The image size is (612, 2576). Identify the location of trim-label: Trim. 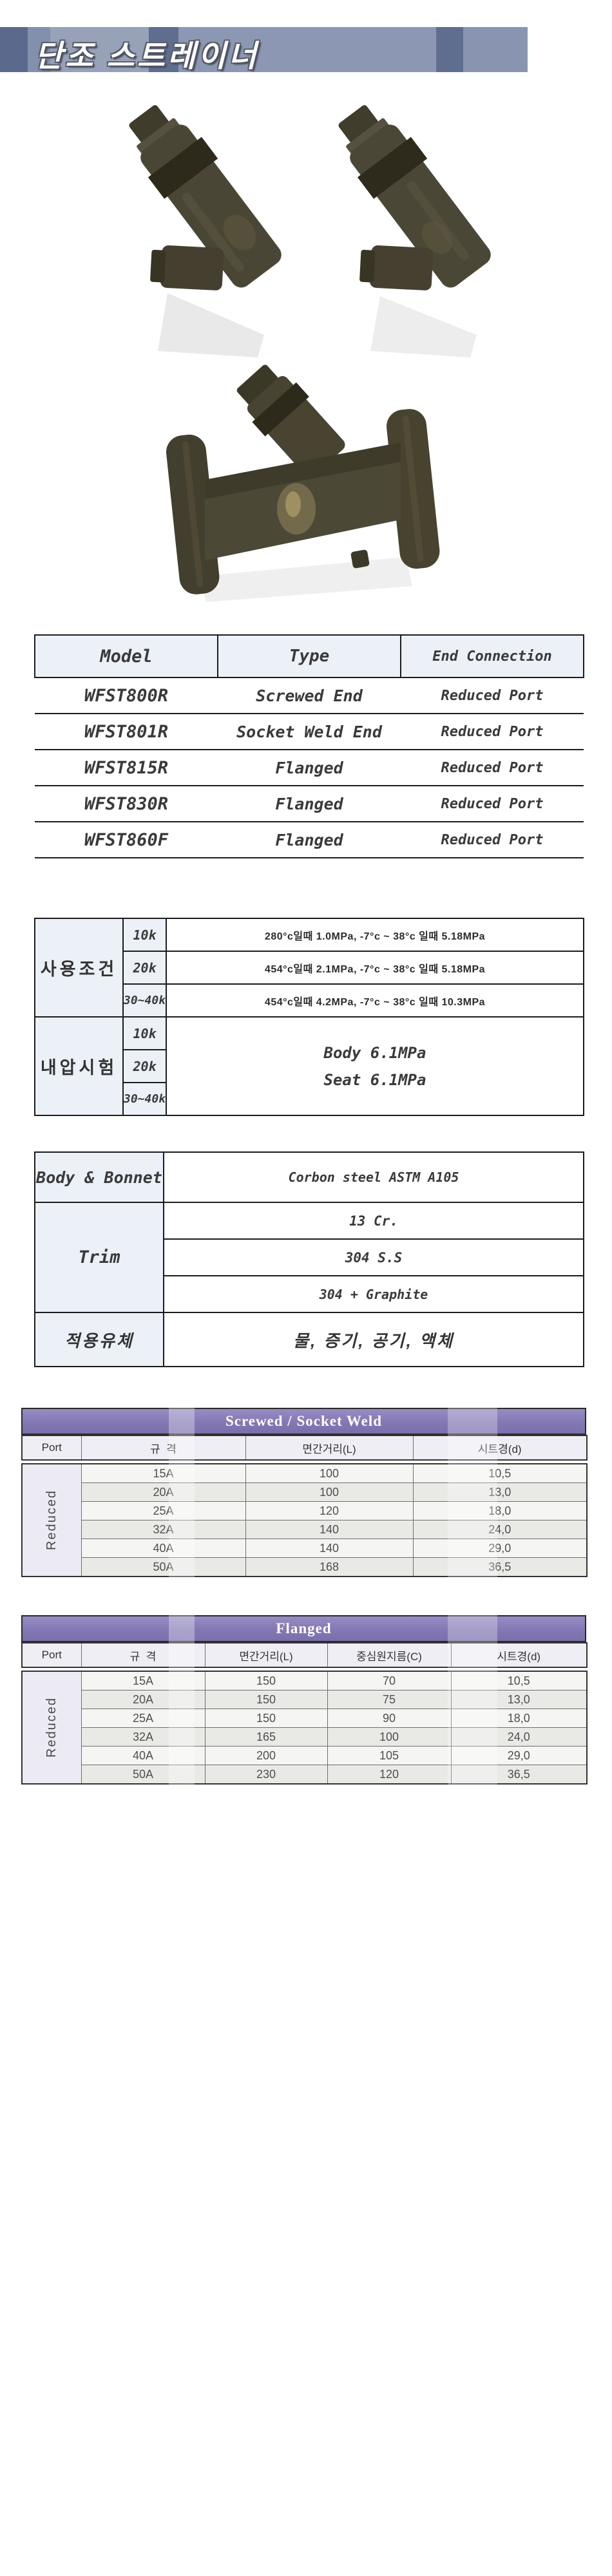
(99, 1257).